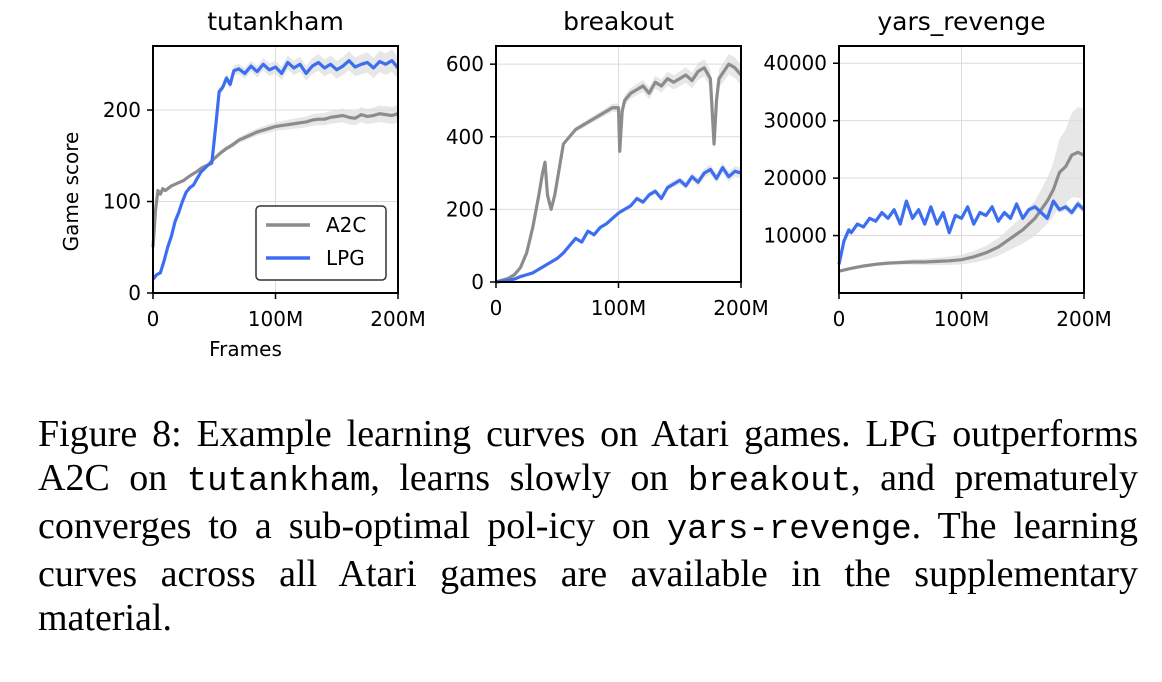  What do you see at coordinates (465, 64) in the screenshot?
I see `y-tick-label: 600` at bounding box center [465, 64].